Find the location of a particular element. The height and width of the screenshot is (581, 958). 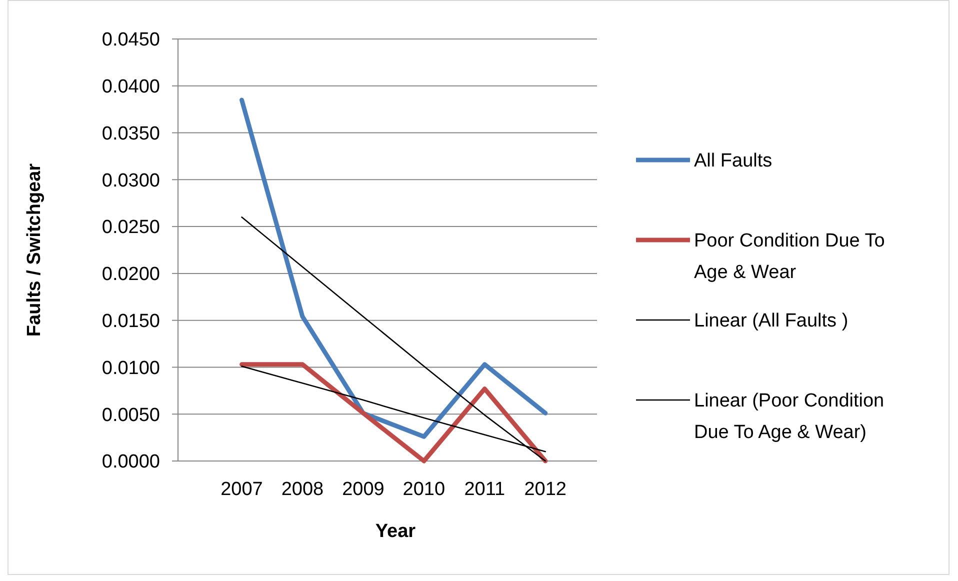

y-tick-label: 0.0050 is located at coordinates (131, 415).